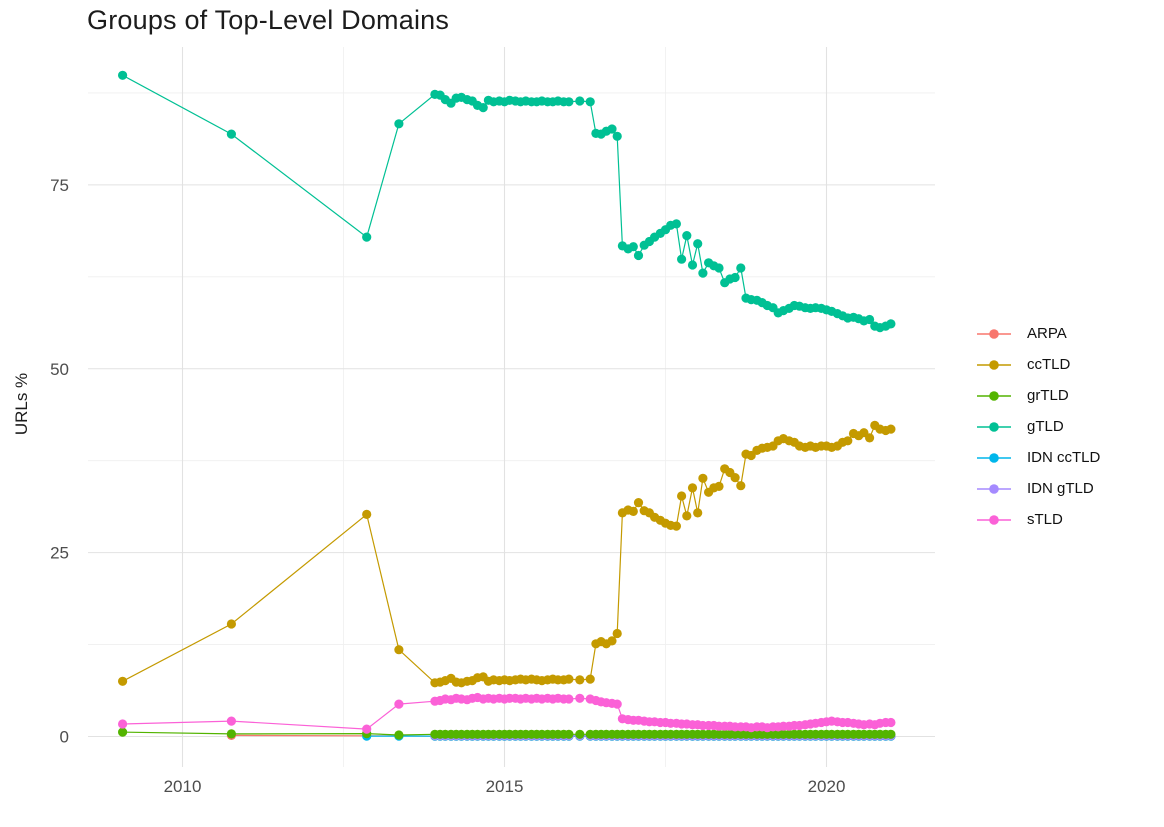 The width and height of the screenshot is (1164, 827). I want to click on legend-item-grtld: grTLD, so click(1038, 395).